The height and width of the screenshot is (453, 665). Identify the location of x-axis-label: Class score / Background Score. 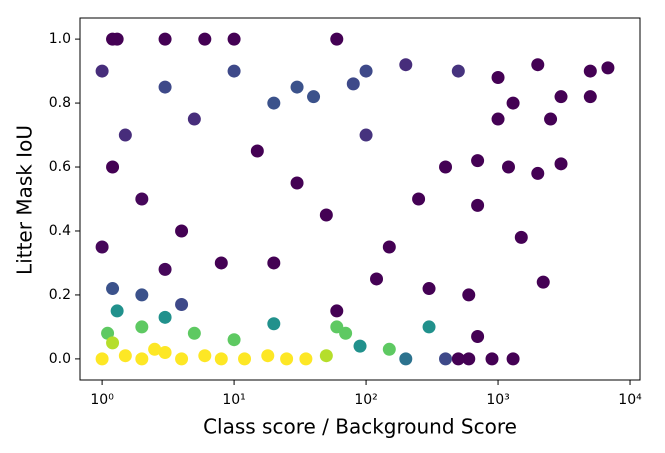
(360, 427).